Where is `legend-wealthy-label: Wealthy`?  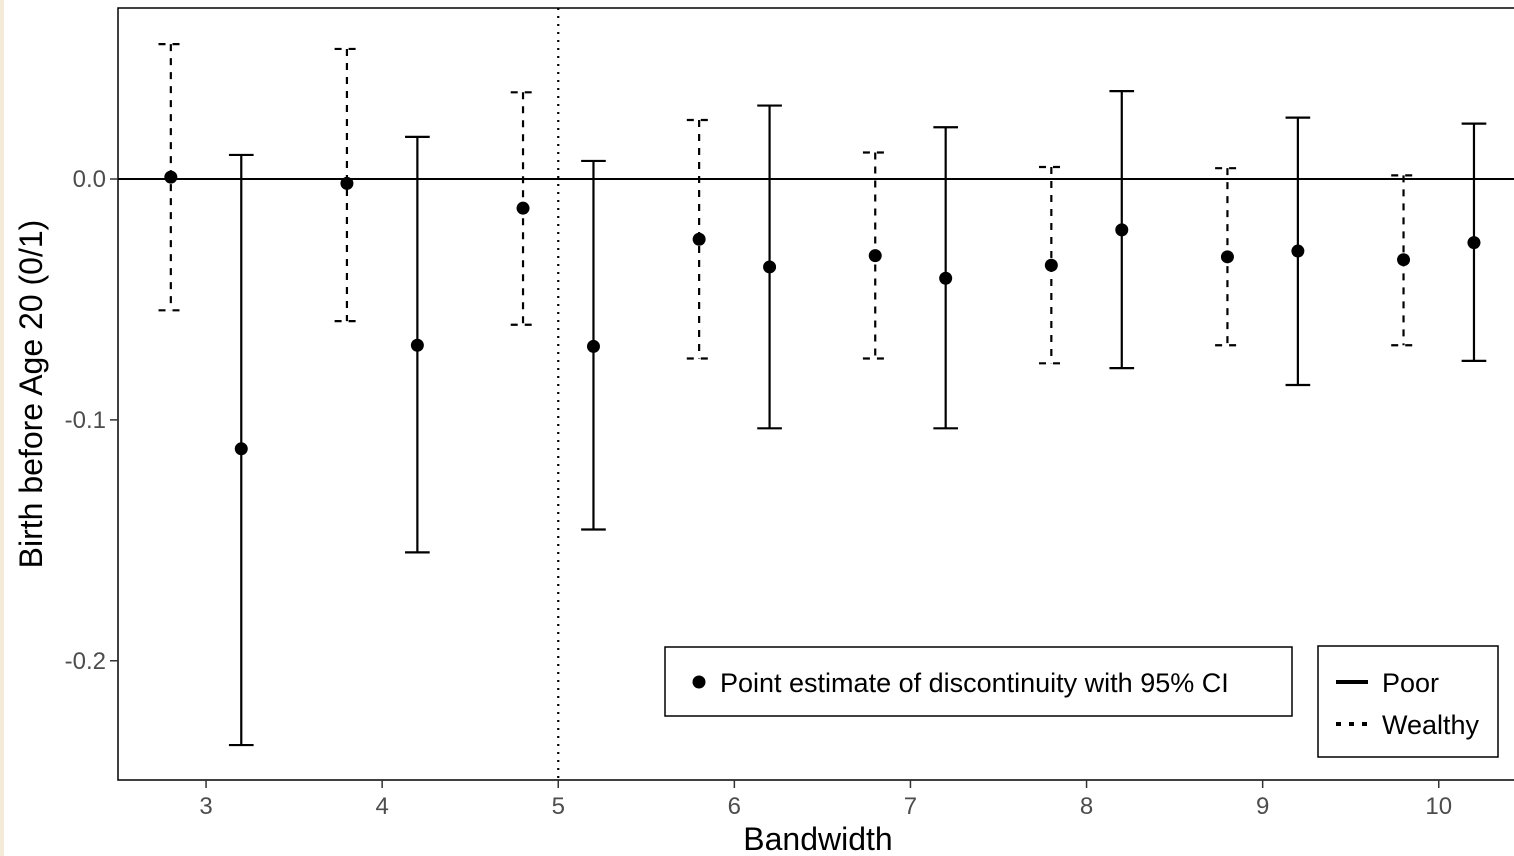
legend-wealthy-label: Wealthy is located at coordinates (1431, 725).